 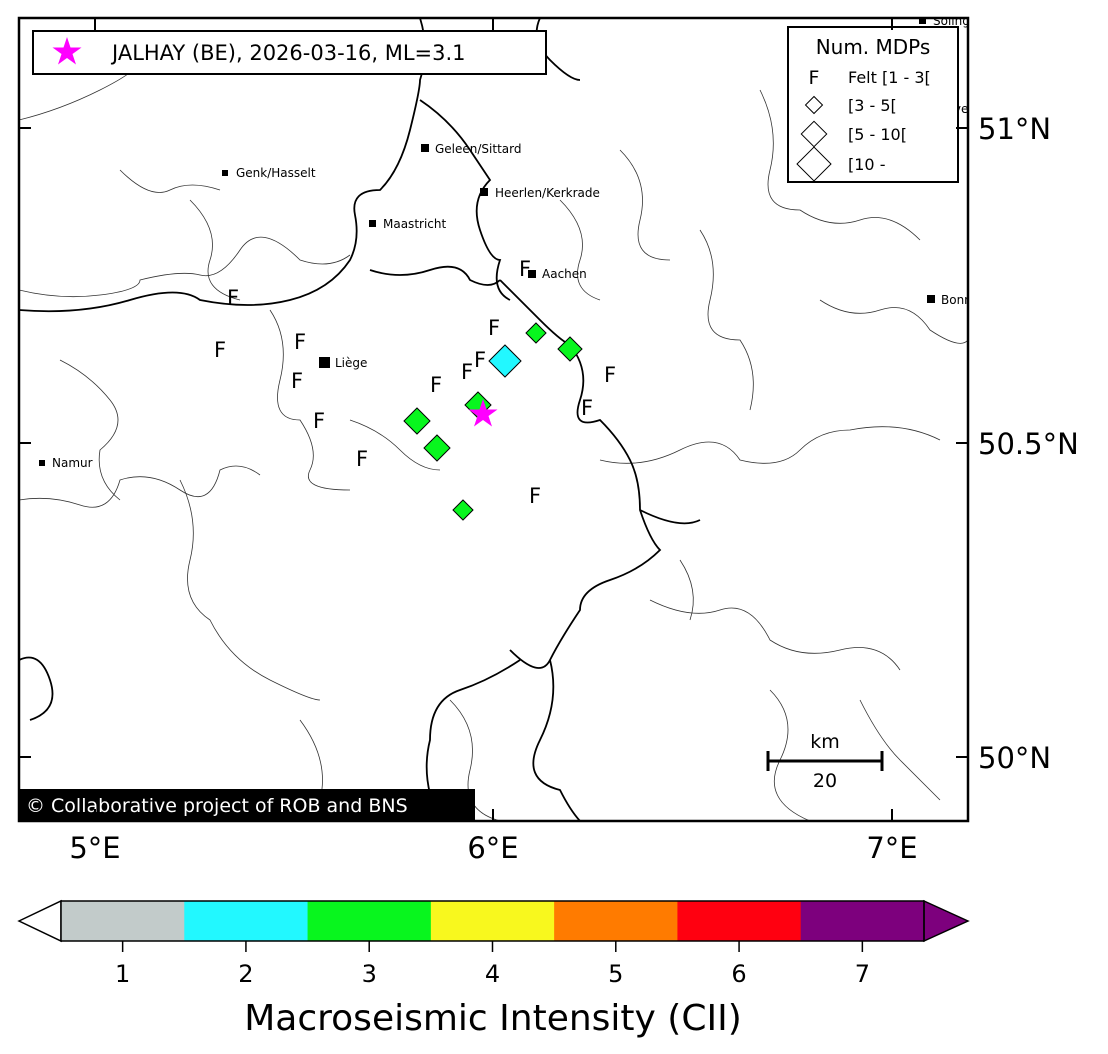 I want to click on colorbar-segments, so click(x=493, y=921).